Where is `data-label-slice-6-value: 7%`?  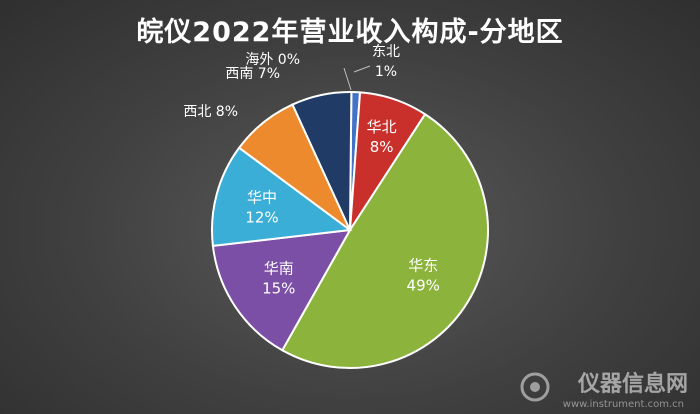
data-label-slice-6-value: 7% is located at coordinates (269, 74).